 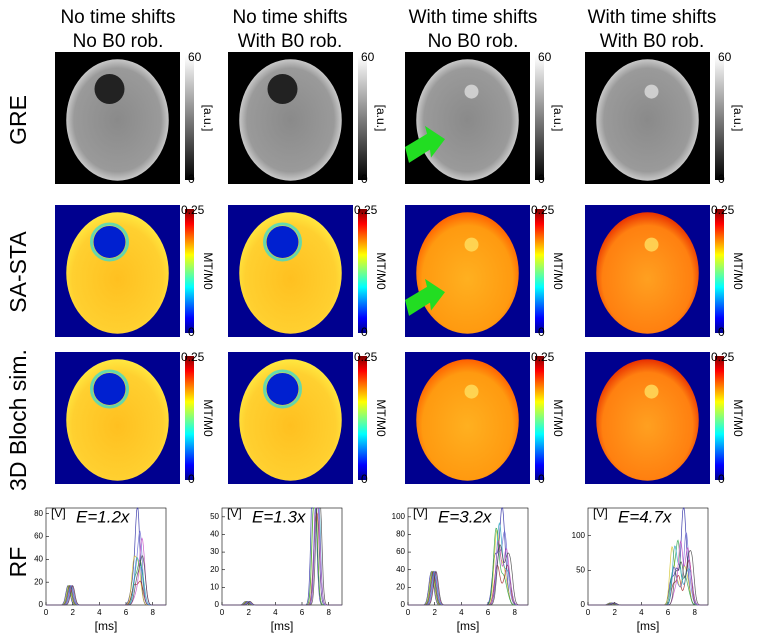 I want to click on y-tick-label: 100, so click(x=399, y=516).